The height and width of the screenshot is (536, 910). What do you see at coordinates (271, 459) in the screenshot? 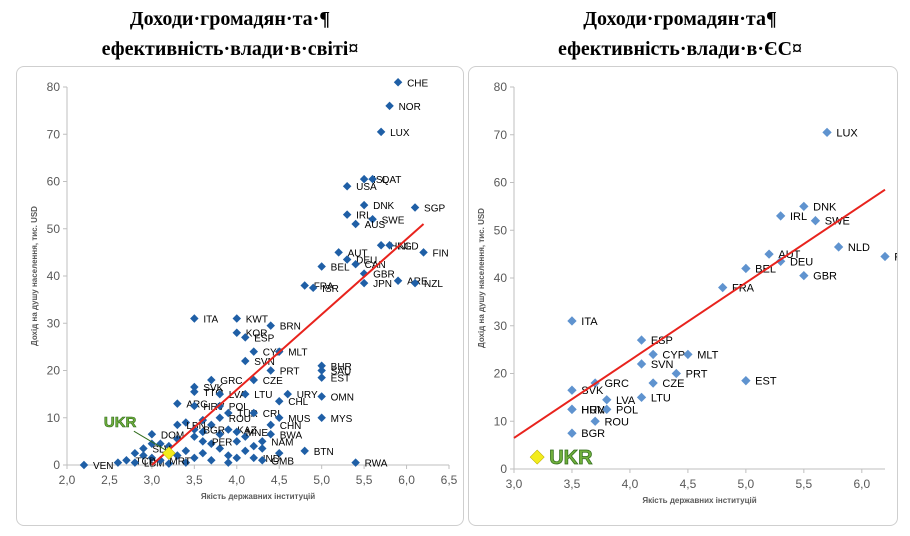
I see `world-point-label-ind: IND` at bounding box center [271, 459].